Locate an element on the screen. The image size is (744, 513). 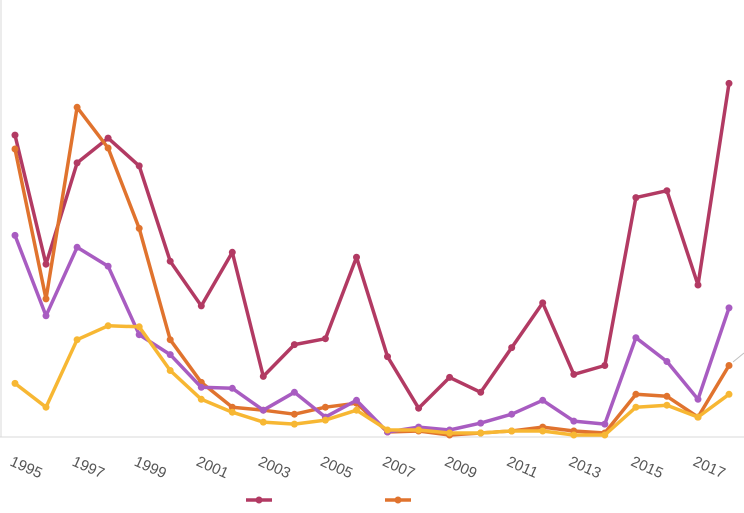
x-tick-label: 2007 is located at coordinates (398, 467).